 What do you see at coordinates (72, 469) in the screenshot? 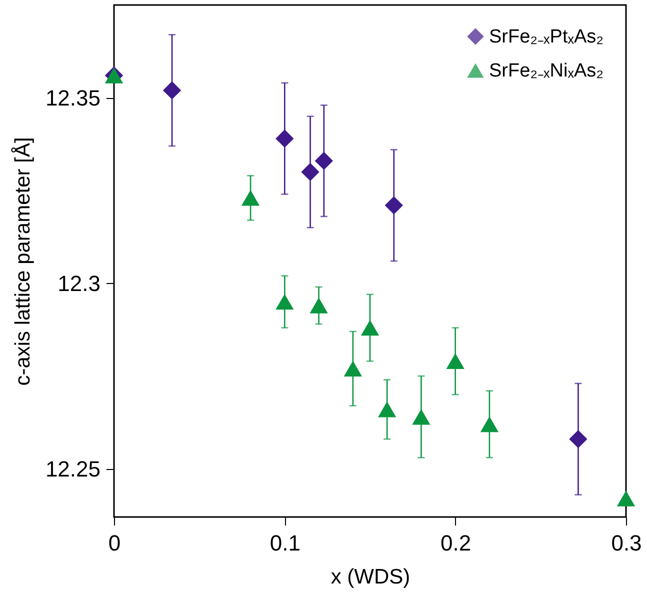
I see `y-tick-label: 12.25` at bounding box center [72, 469].